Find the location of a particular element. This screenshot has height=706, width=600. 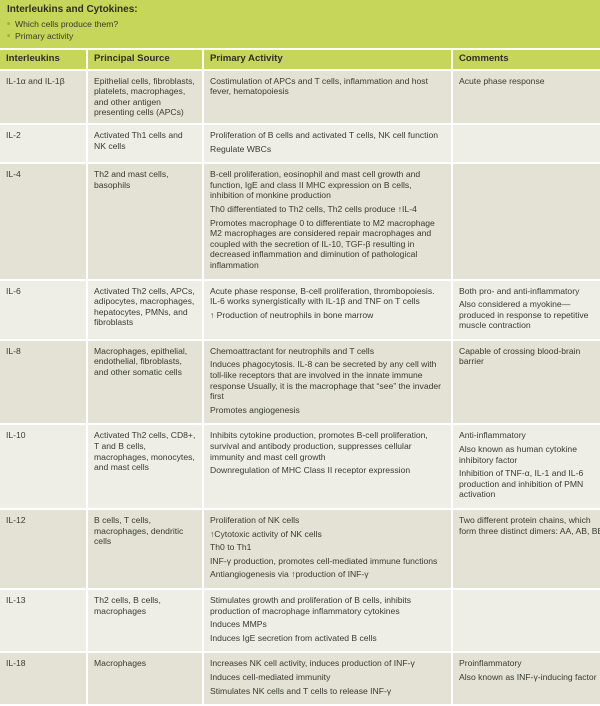

principal-source: Activated Th1 cells and NK cells is located at coordinates (145, 144).